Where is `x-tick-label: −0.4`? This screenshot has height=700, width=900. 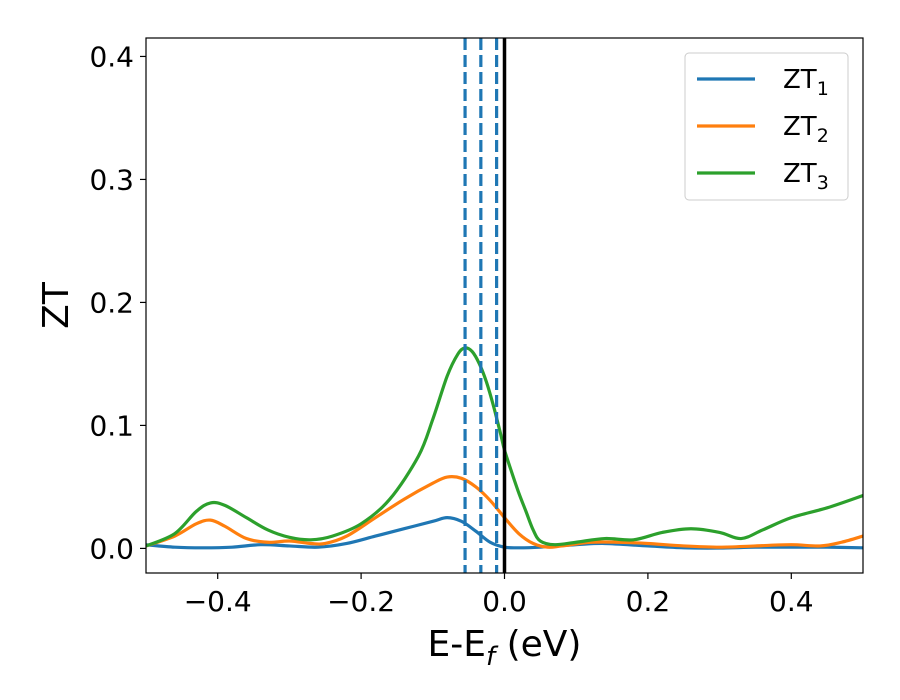 x-tick-label: −0.4 is located at coordinates (218, 601).